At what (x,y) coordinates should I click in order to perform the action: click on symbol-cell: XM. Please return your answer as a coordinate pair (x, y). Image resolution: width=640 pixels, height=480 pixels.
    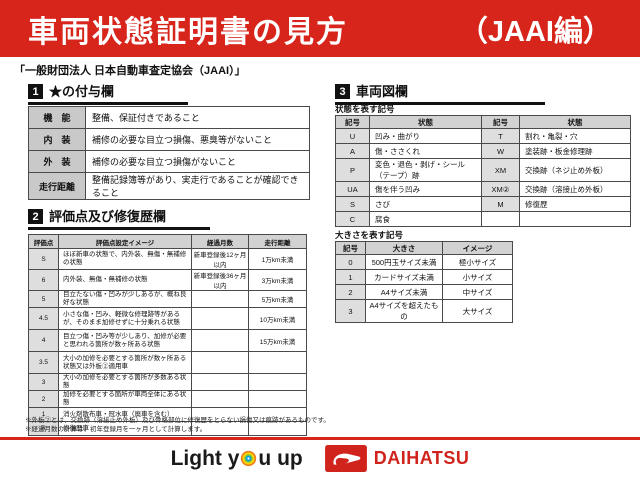
    Looking at the image, I should click on (500, 170).